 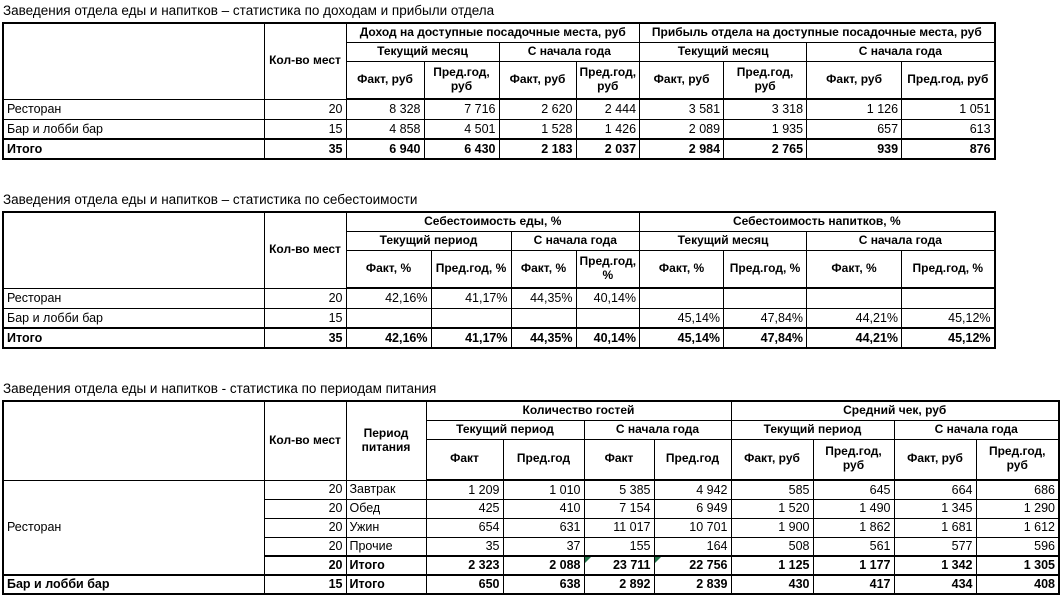 What do you see at coordinates (464, 584) in the screenshot?
I see `value-cell: 650` at bounding box center [464, 584].